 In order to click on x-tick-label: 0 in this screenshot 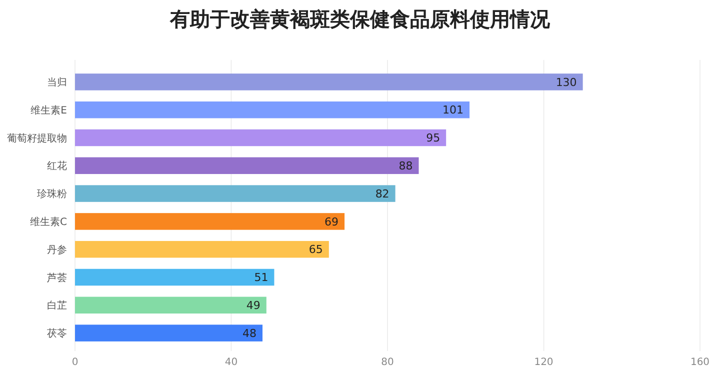, I will do `click(75, 362)`.